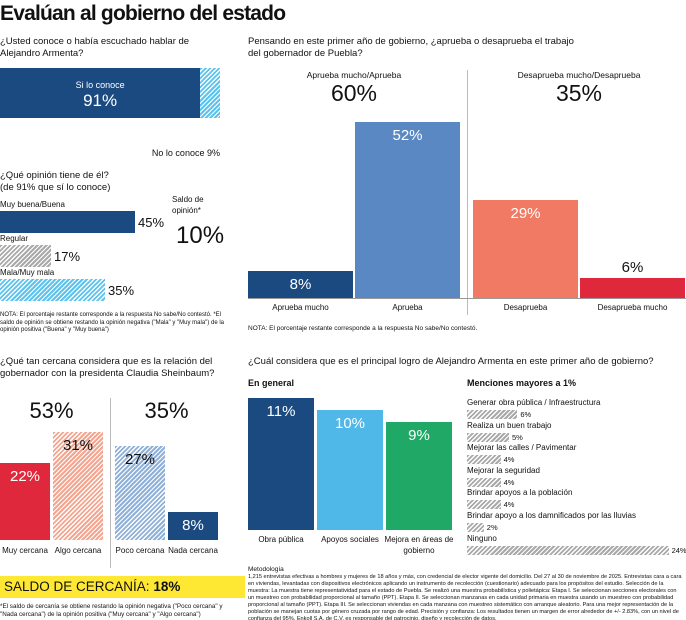 The image size is (686, 620). Describe the element at coordinates (281, 539) in the screenshot. I see `category-label: Obra pública` at that location.